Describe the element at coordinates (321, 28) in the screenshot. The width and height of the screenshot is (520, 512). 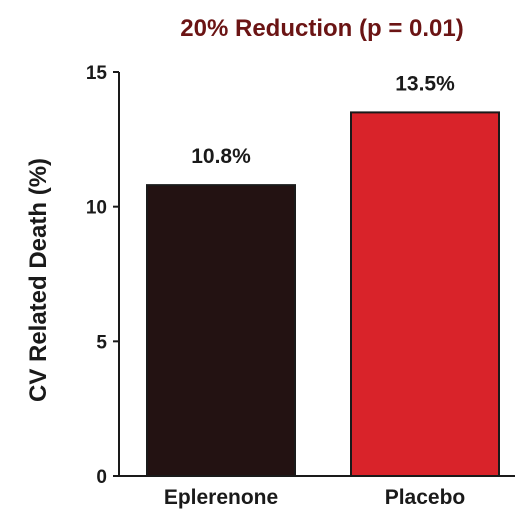
I see `chart-title: 20% Reduction (p = 0.01)` at that location.